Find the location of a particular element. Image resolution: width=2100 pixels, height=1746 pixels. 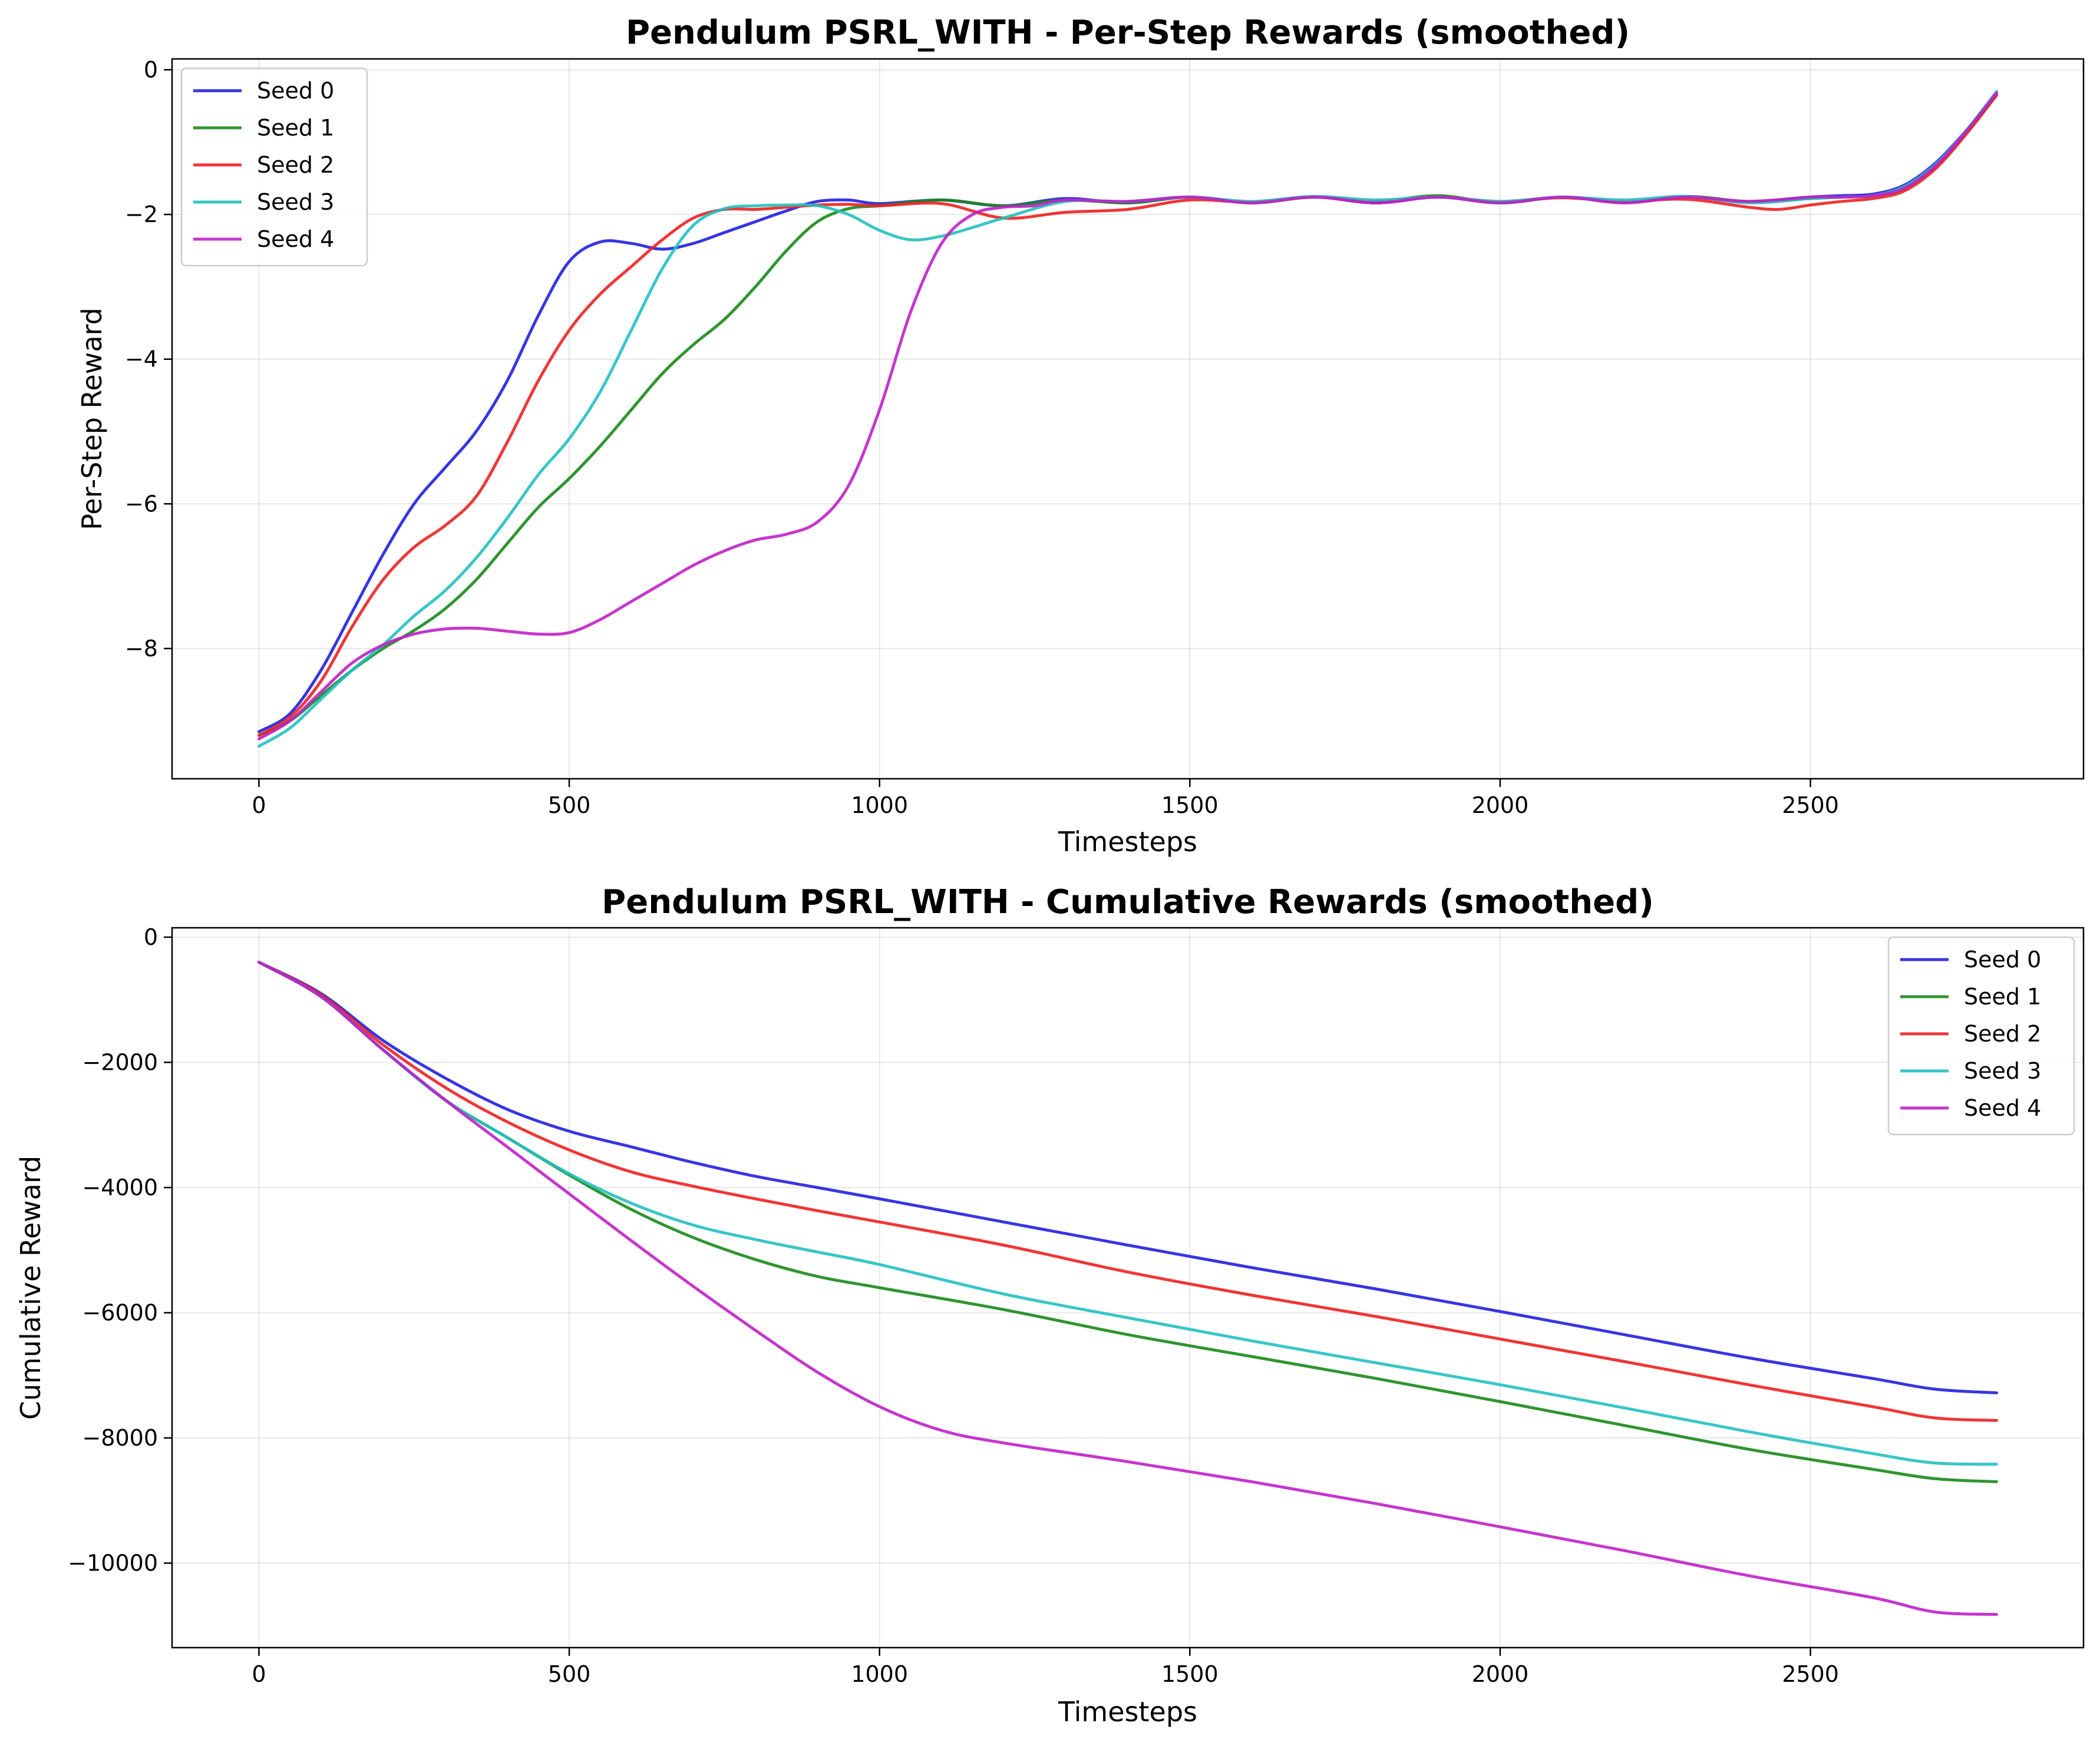

per-step-x-tick-label: 500 is located at coordinates (569, 805).